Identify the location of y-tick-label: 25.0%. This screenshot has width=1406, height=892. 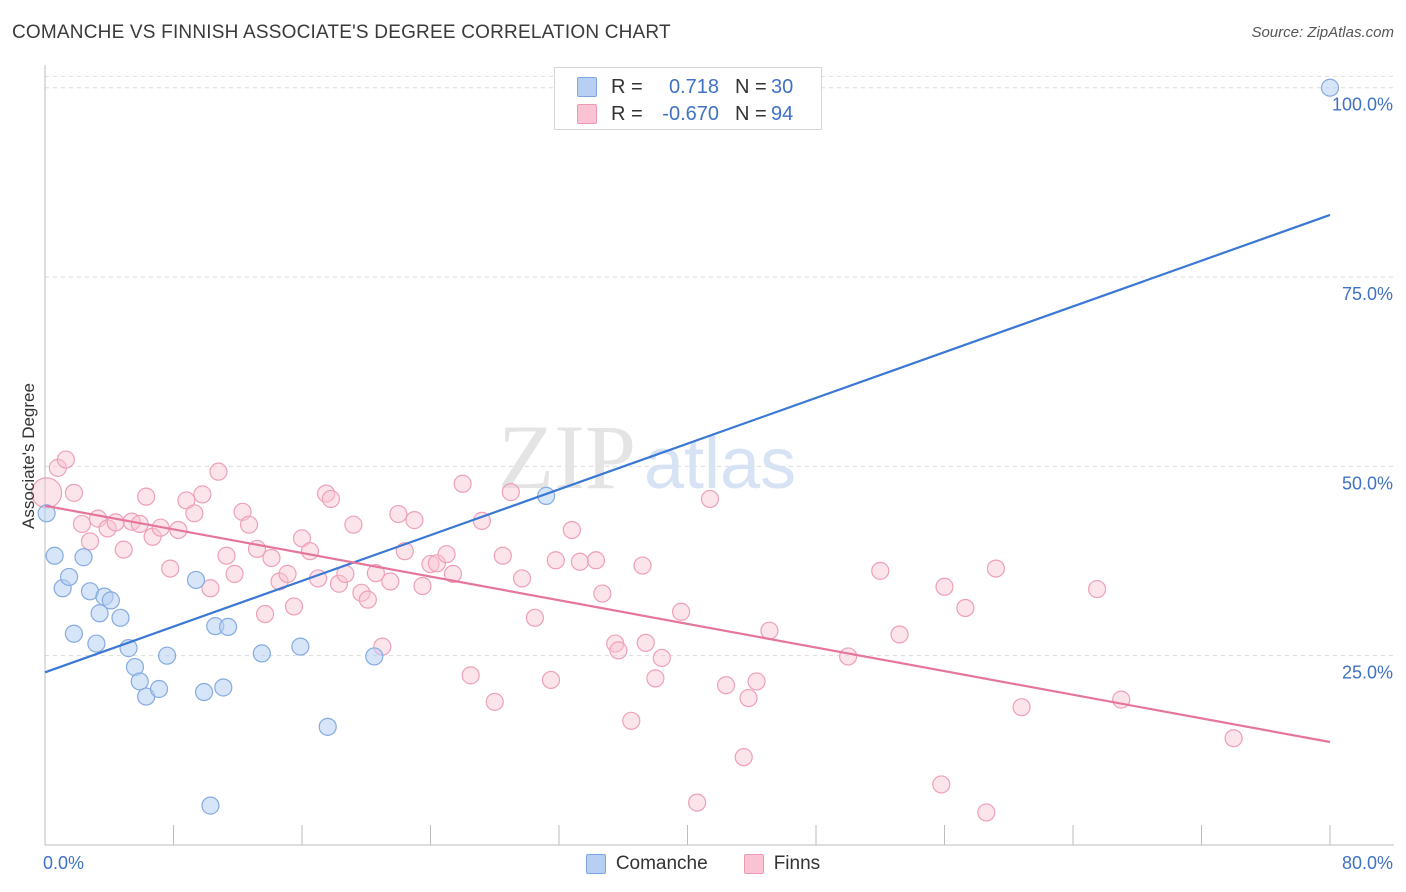
(1367, 673).